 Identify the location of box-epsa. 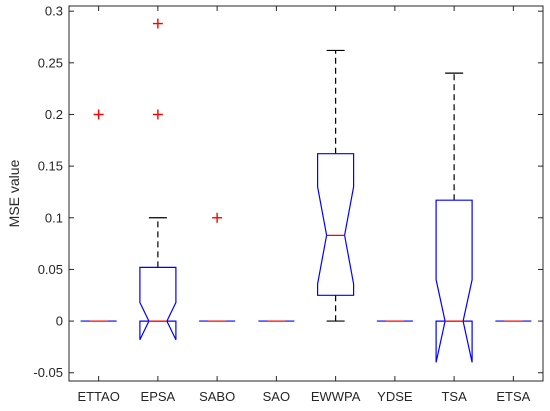
(158, 303).